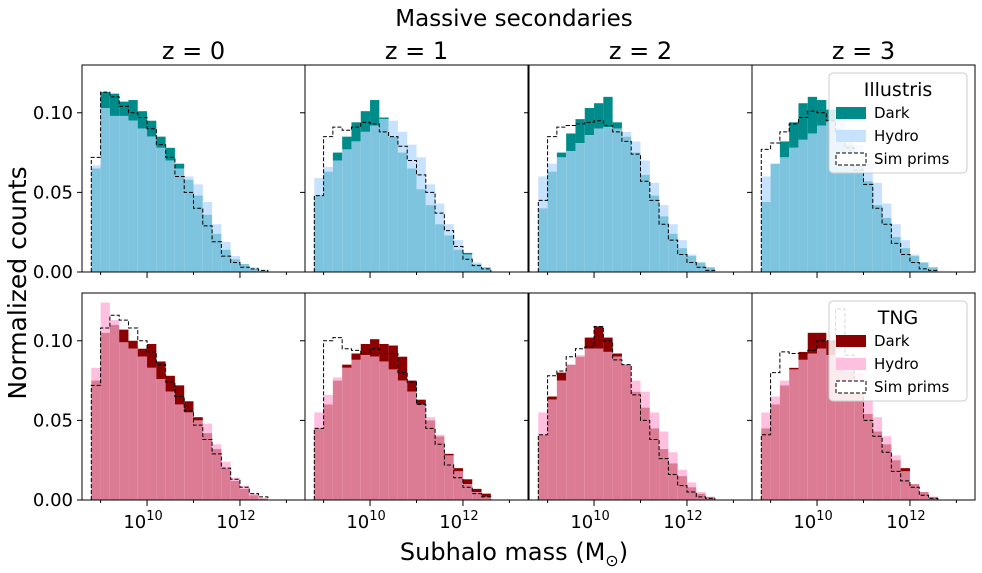  What do you see at coordinates (896, 136) in the screenshot?
I see `legend-label: Hydro` at bounding box center [896, 136].